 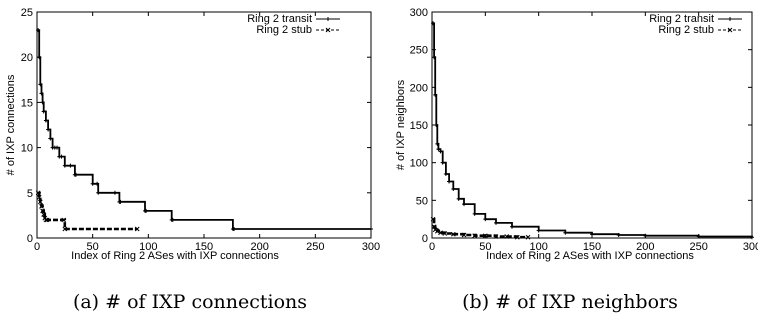 What do you see at coordinates (419, 51) in the screenshot?
I see `y-tick-label: 250` at bounding box center [419, 51].